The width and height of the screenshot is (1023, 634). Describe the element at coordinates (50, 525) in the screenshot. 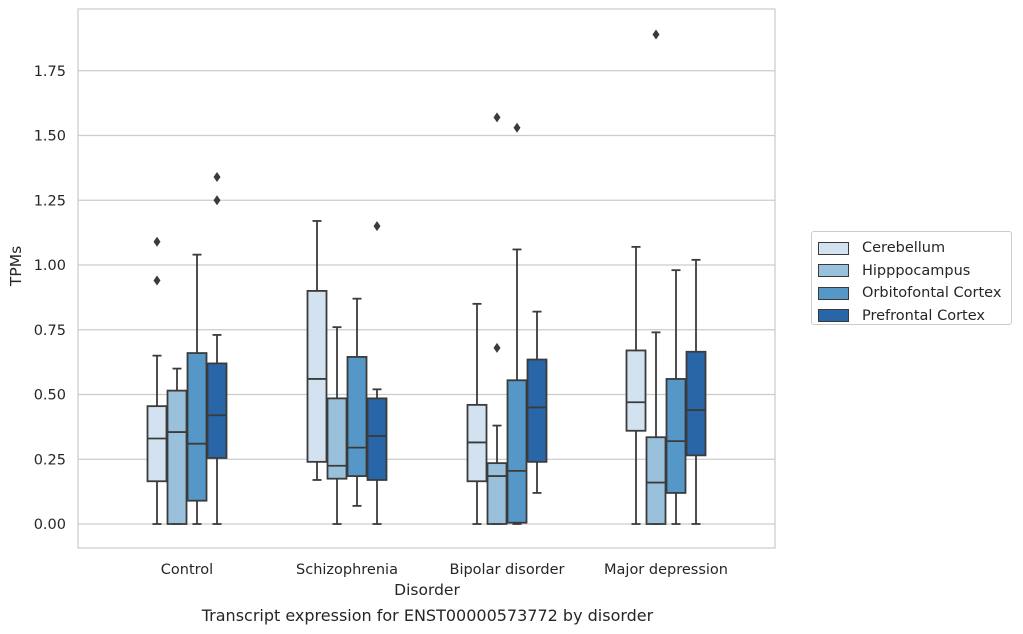

I see `y-tick-label: 0.00` at that location.